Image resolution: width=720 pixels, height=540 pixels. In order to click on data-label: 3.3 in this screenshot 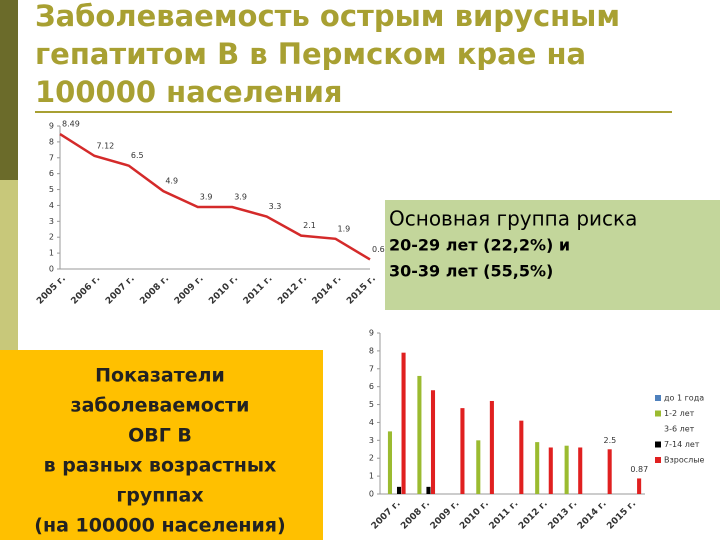, I will do `click(275, 206)`.